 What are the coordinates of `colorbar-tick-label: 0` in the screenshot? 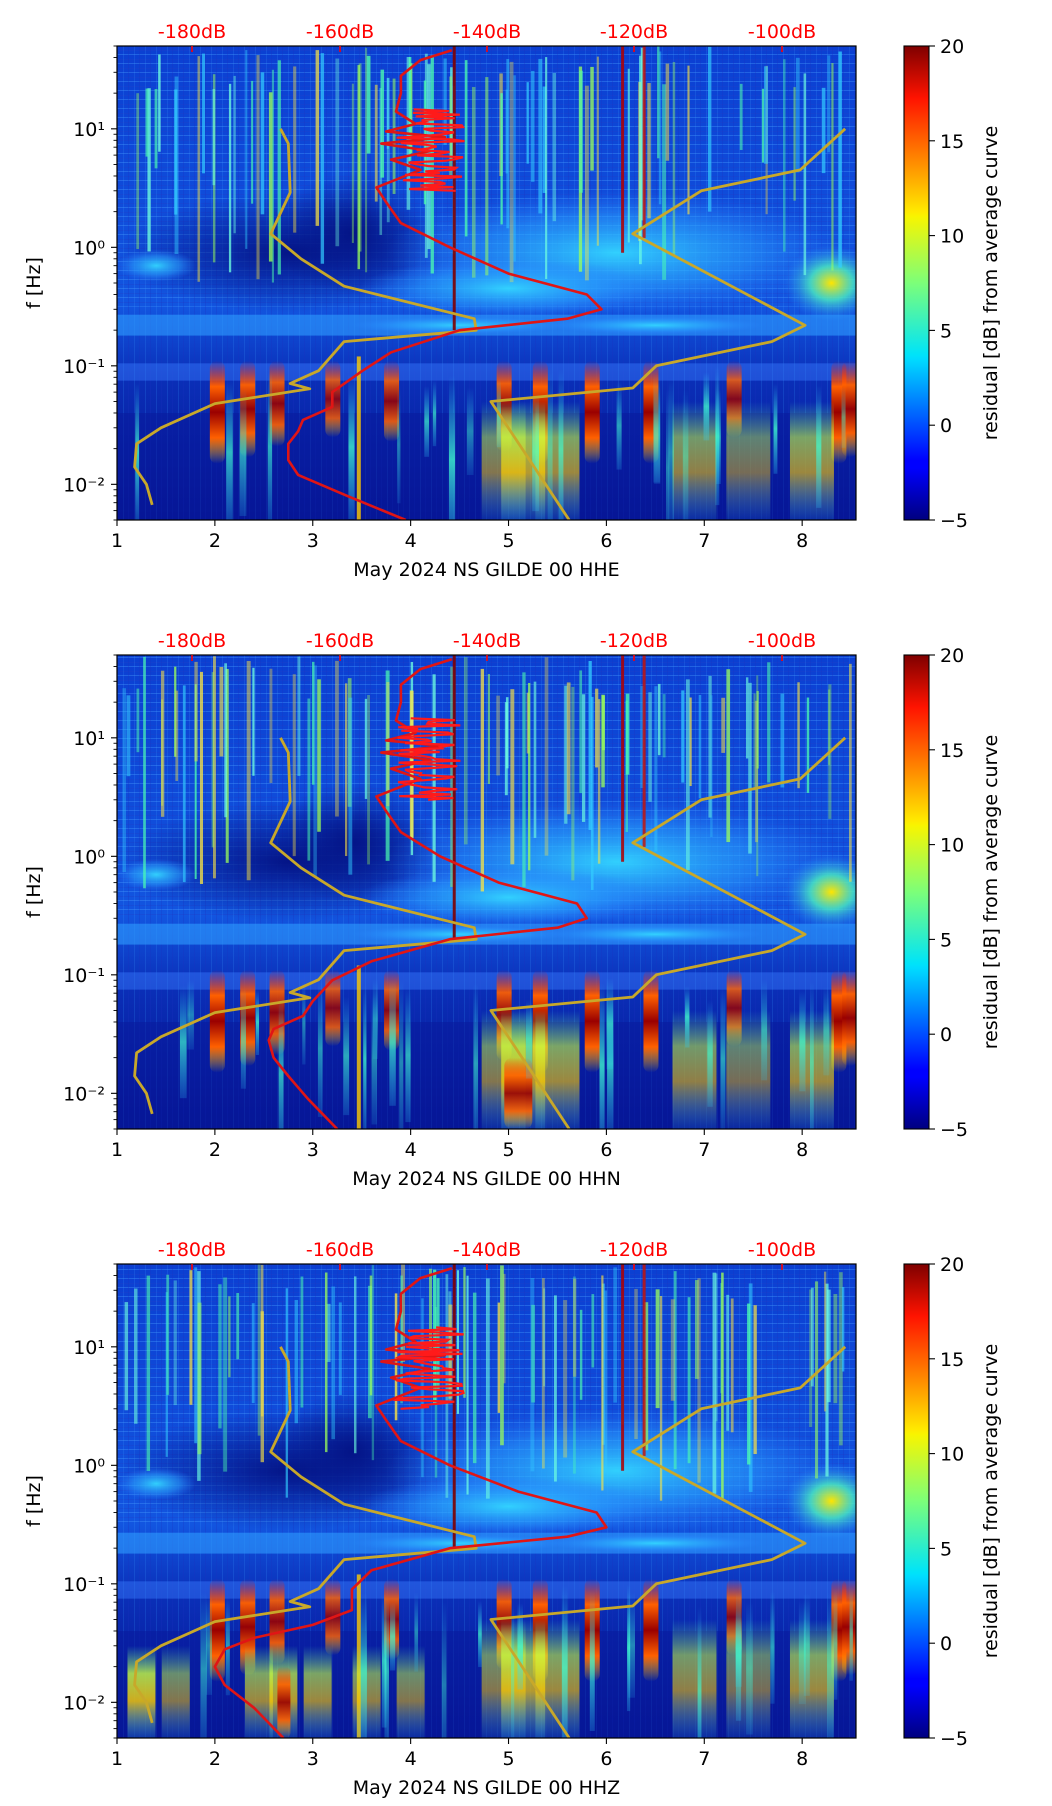 It's located at (946, 426).